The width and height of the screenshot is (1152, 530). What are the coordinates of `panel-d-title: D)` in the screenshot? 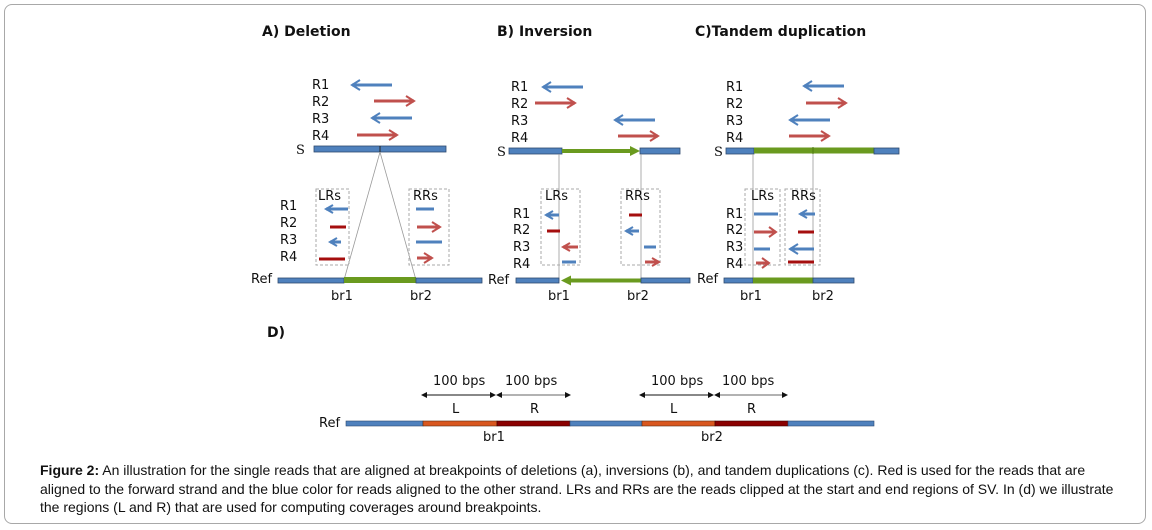 It's located at (276, 333).